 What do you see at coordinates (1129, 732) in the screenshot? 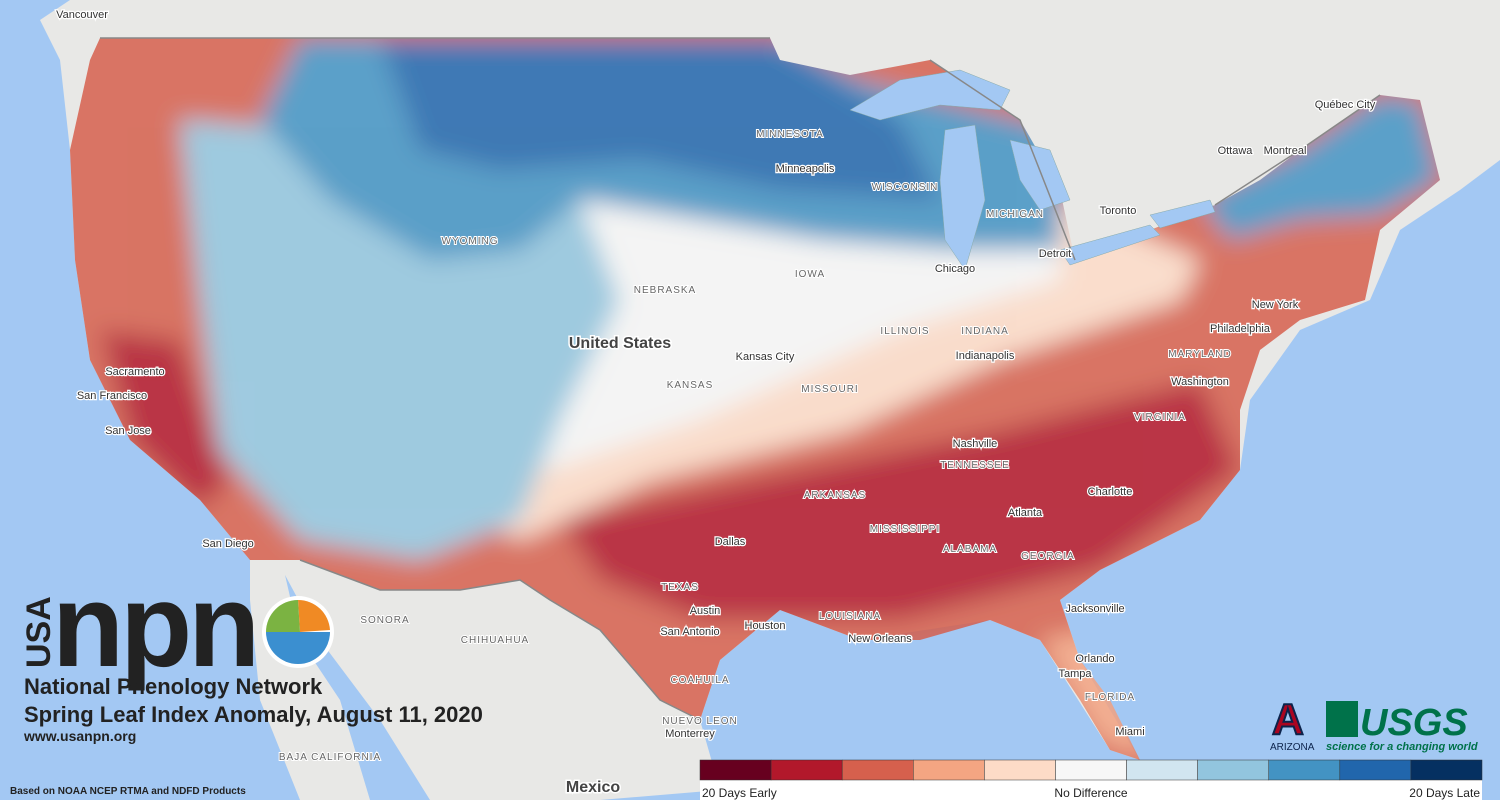
I see `place-label: Miami` at bounding box center [1129, 732].